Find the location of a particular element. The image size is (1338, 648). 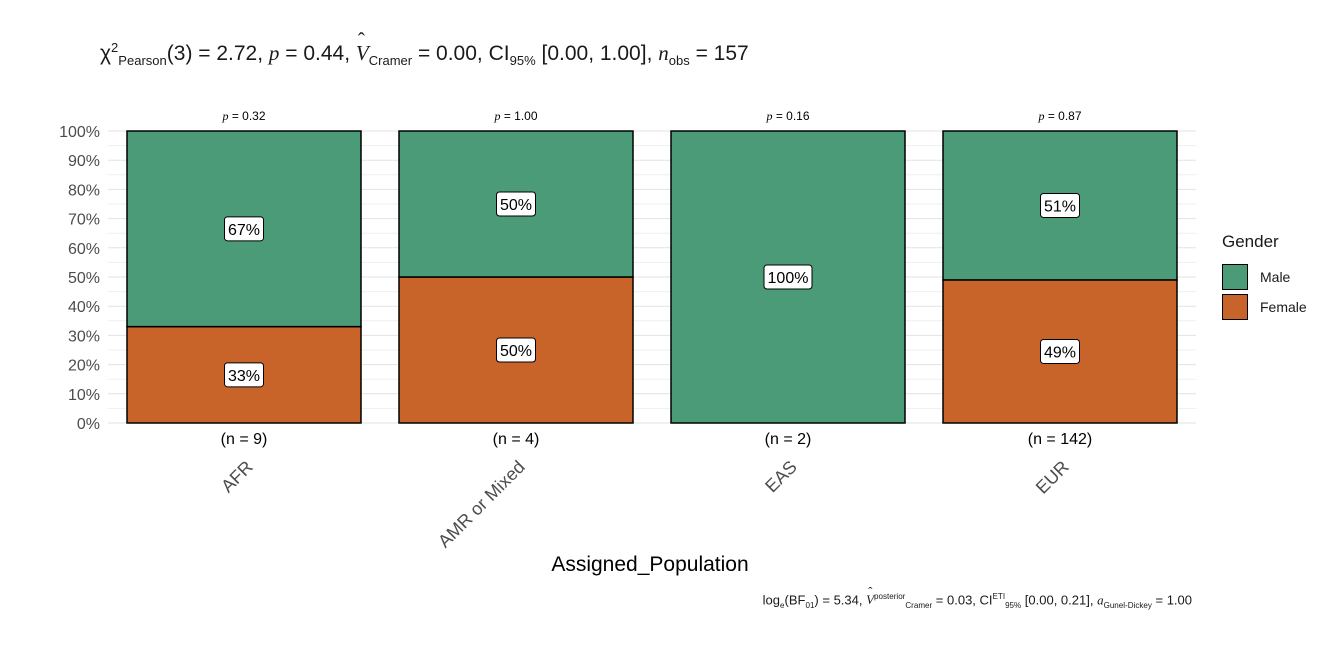

count-label: (n = 4) is located at coordinates (516, 439).